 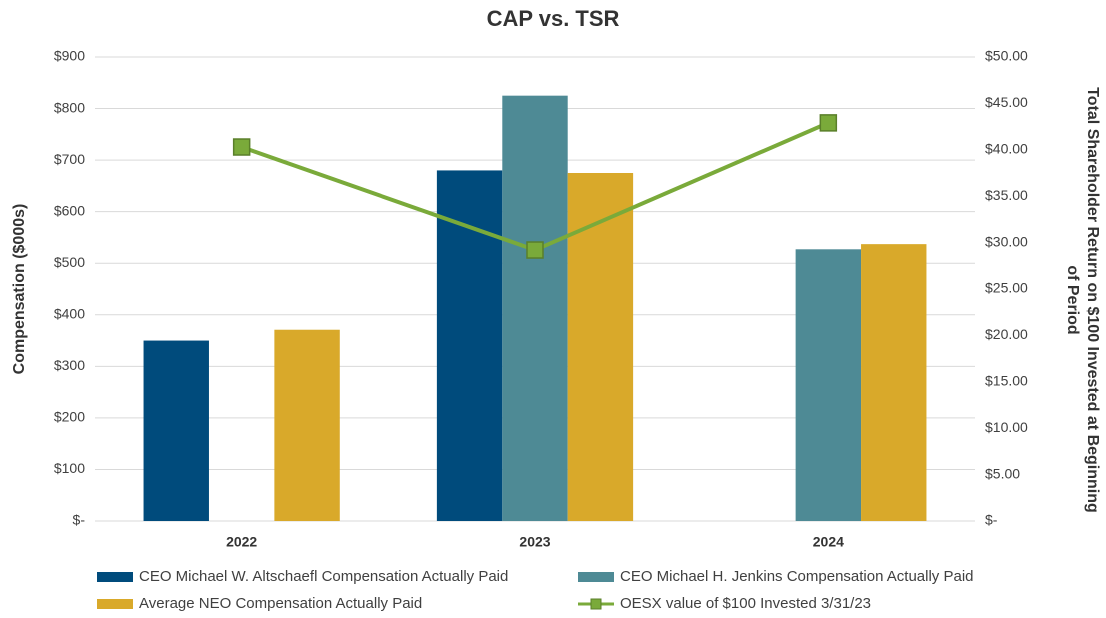 I want to click on y2-tick-label: $35.00, so click(x=1006, y=195).